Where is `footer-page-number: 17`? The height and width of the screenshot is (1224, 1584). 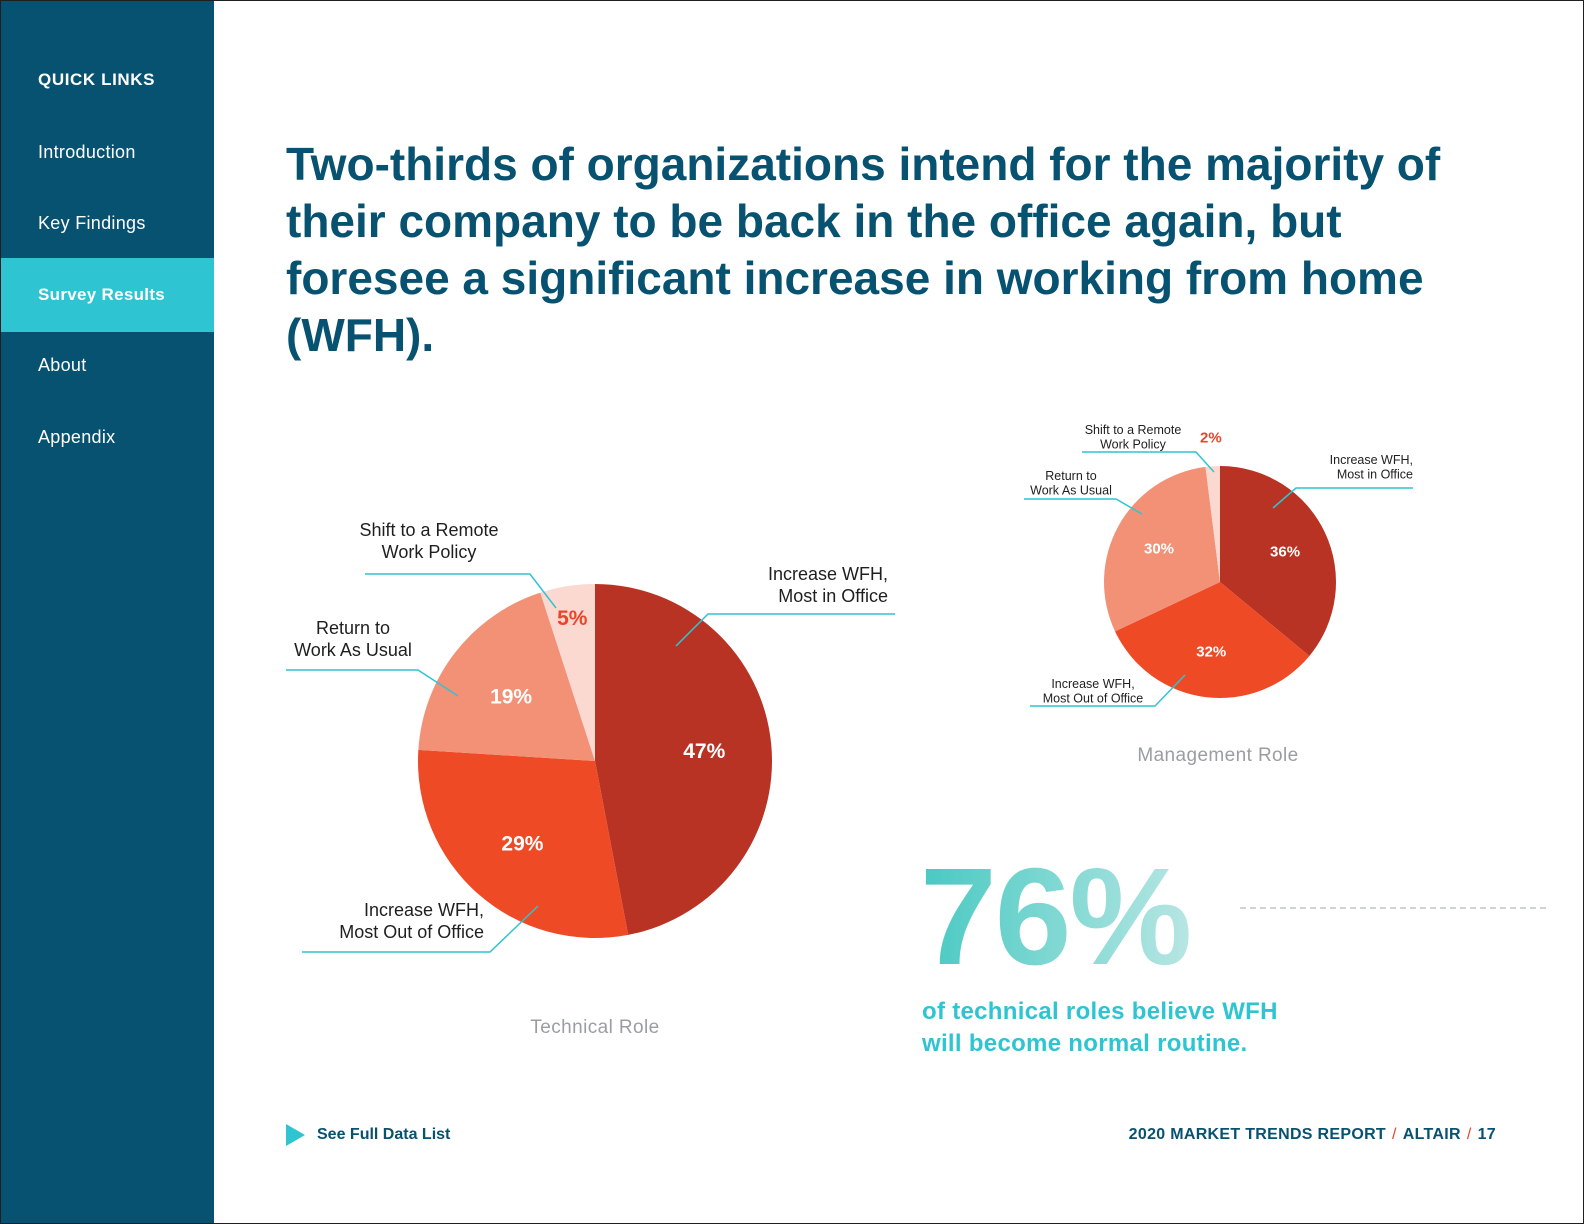
footer-page-number: 17 is located at coordinates (1486, 1134).